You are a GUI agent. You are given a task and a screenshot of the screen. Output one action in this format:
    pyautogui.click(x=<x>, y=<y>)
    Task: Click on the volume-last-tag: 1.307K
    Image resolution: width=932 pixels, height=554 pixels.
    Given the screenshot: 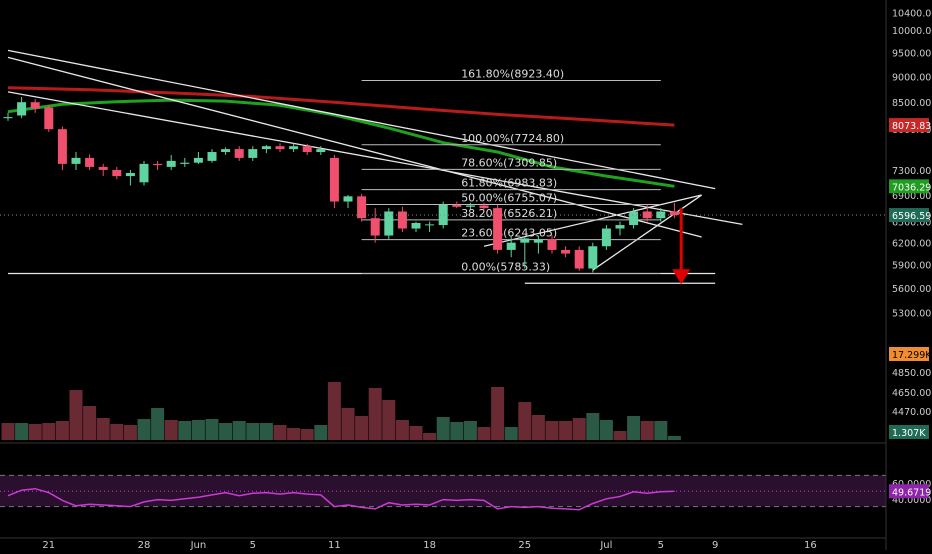 What is the action you would take?
    pyautogui.click(x=909, y=432)
    